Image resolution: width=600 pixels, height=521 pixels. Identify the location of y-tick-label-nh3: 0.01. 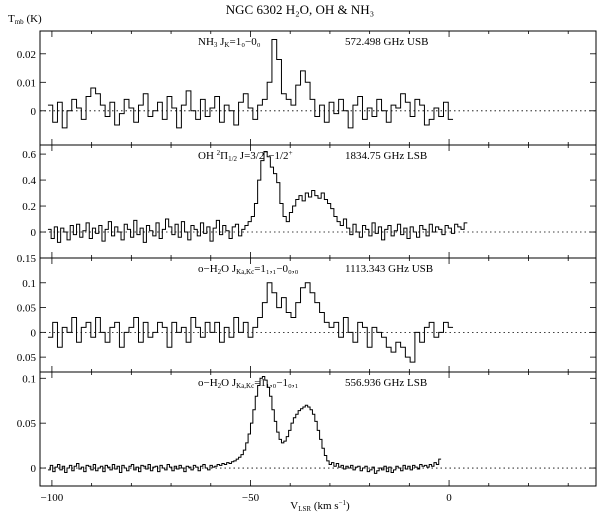
(26, 83).